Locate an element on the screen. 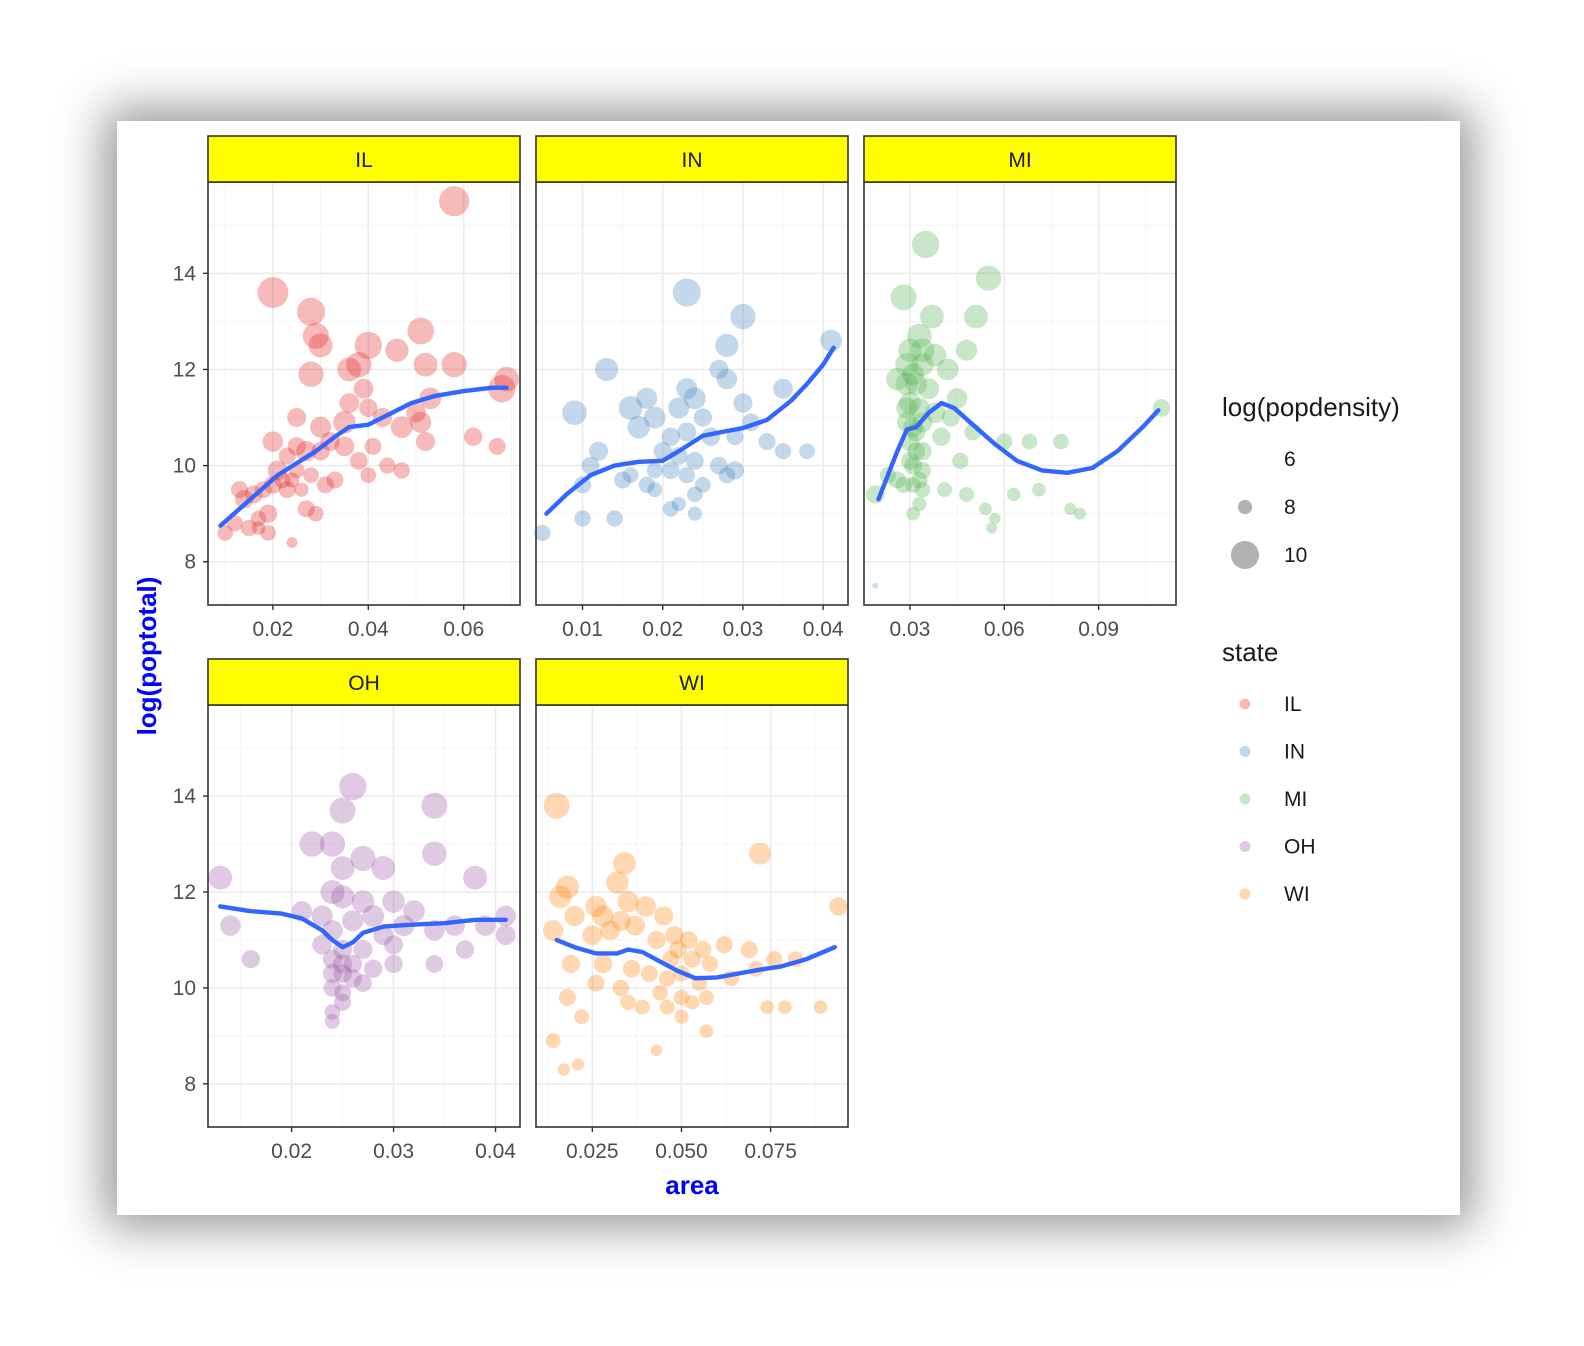 The width and height of the screenshot is (1584, 1346). color-legend-key-wi is located at coordinates (1245, 894).